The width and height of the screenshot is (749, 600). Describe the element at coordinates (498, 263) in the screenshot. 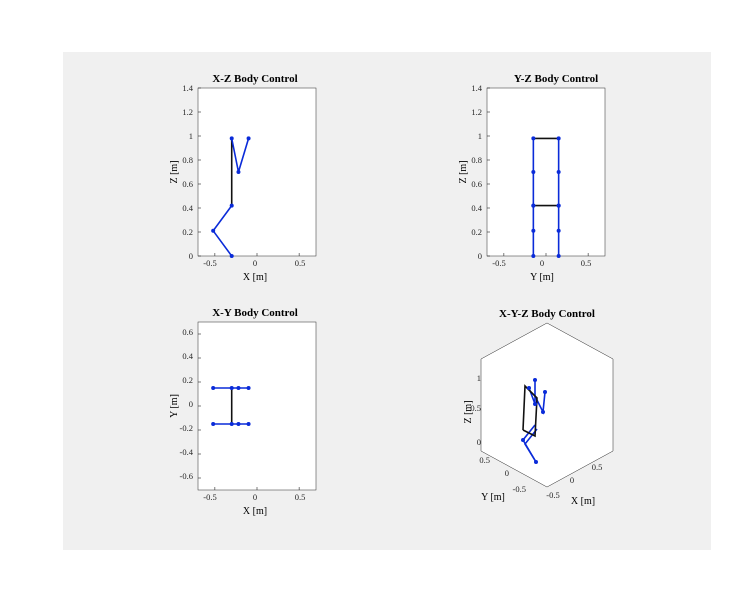

I see `yz-x-tick: -0.5` at that location.